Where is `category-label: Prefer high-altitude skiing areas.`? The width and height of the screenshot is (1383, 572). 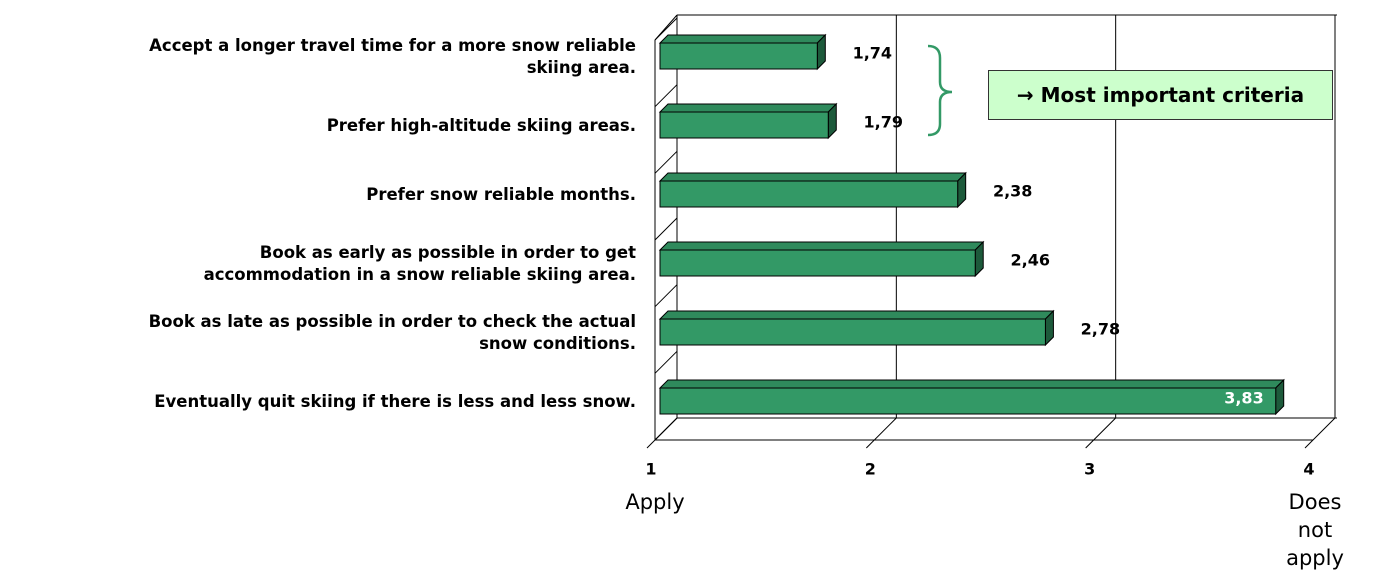
category-label: Prefer high-altitude skiing areas. is located at coordinates (481, 125).